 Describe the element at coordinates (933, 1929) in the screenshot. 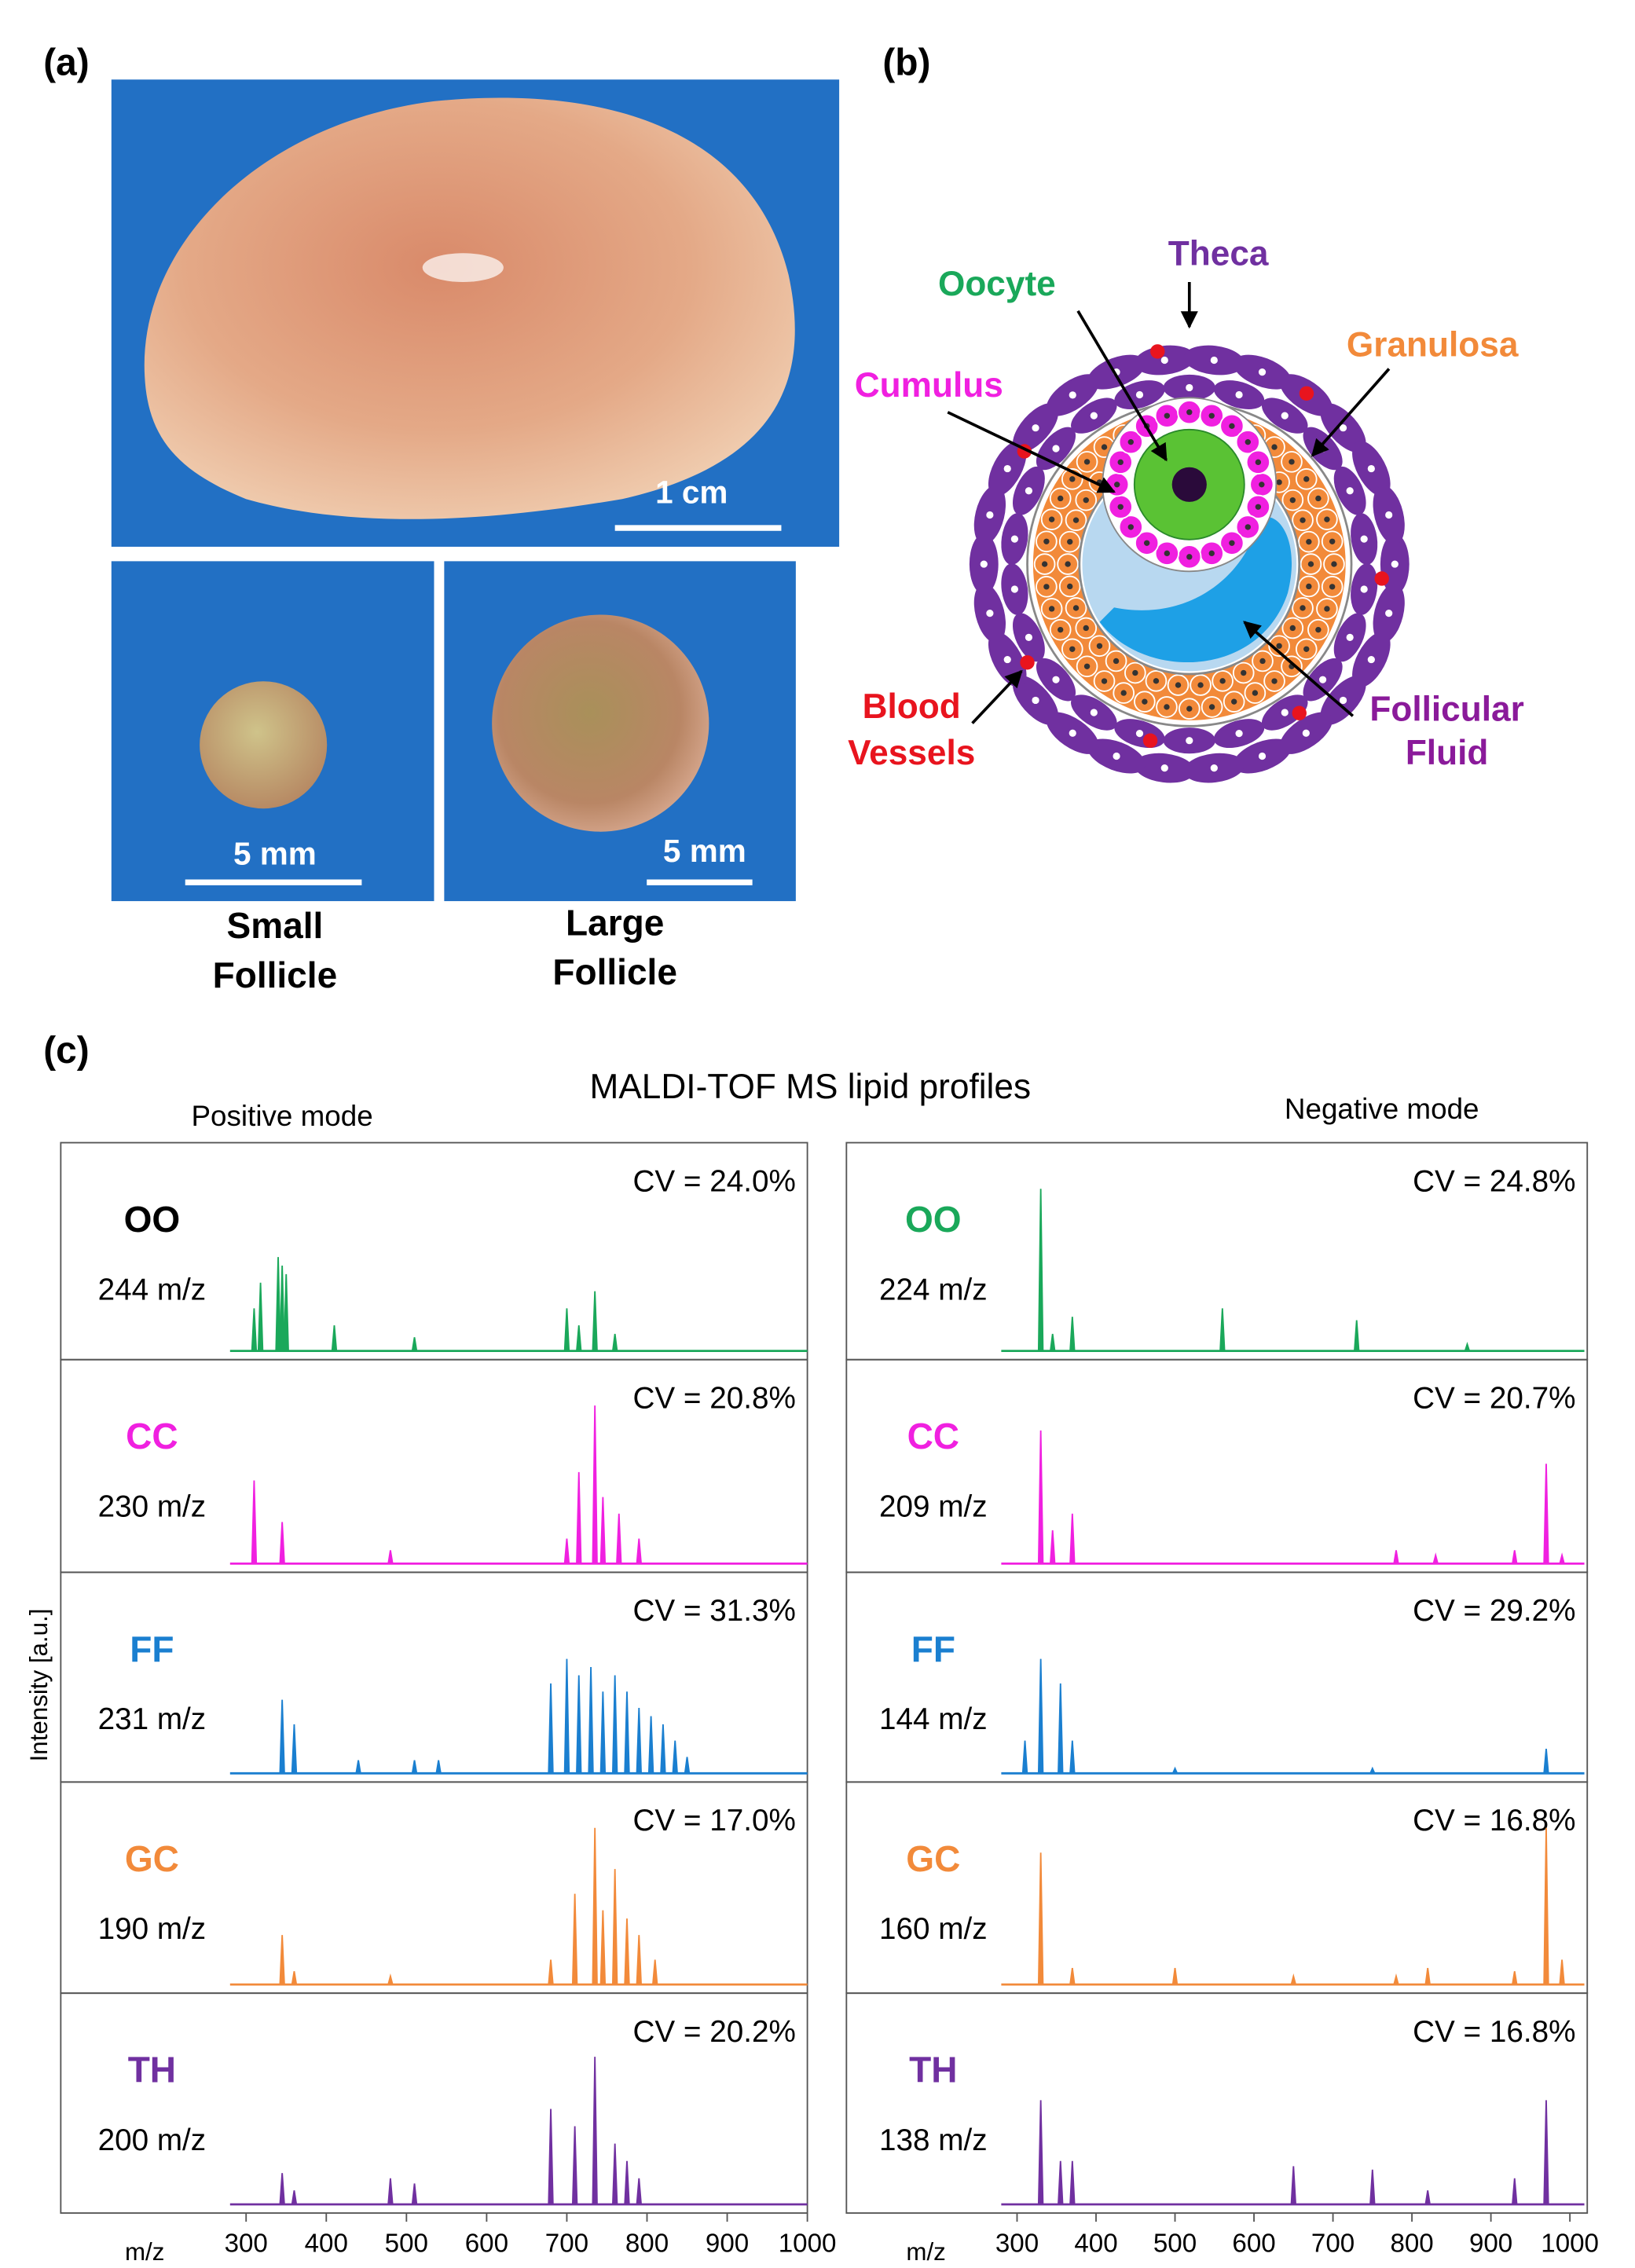

I see `mz-label: 160 m/z` at that location.